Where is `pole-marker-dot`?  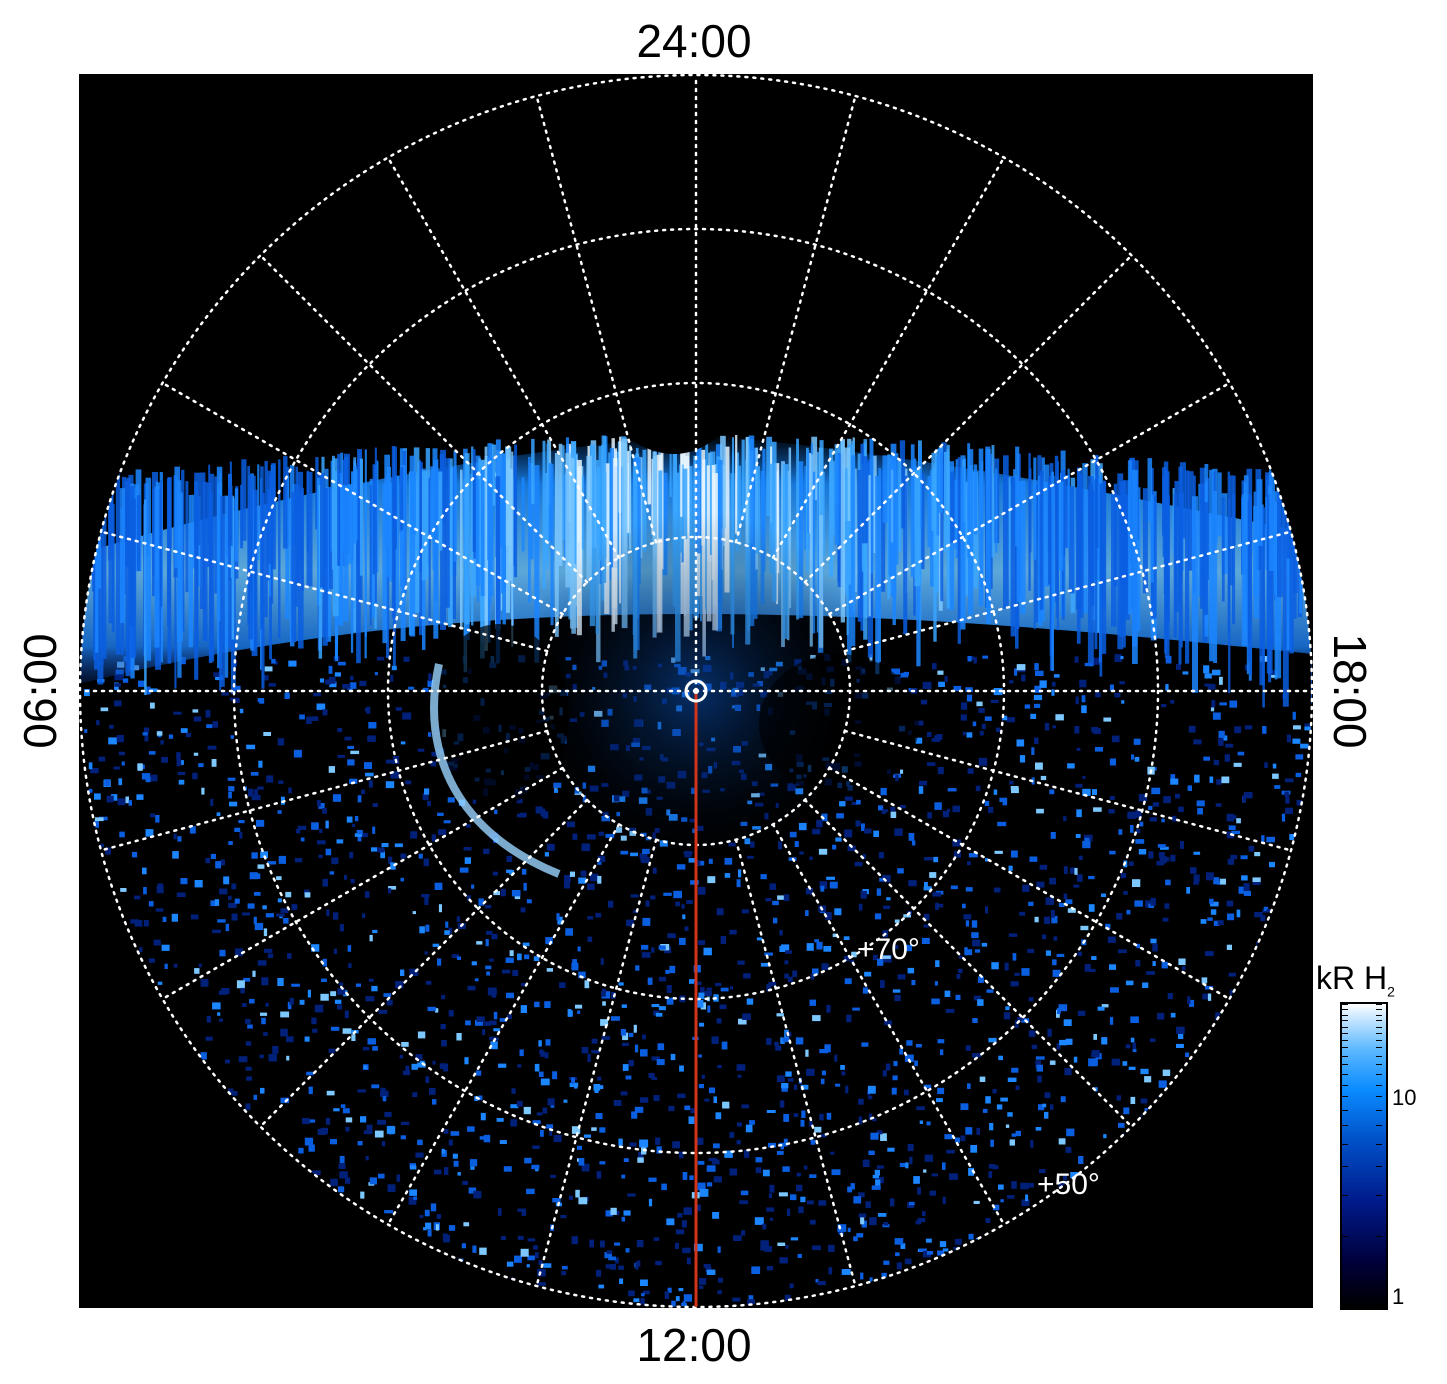 pole-marker-dot is located at coordinates (696, 691).